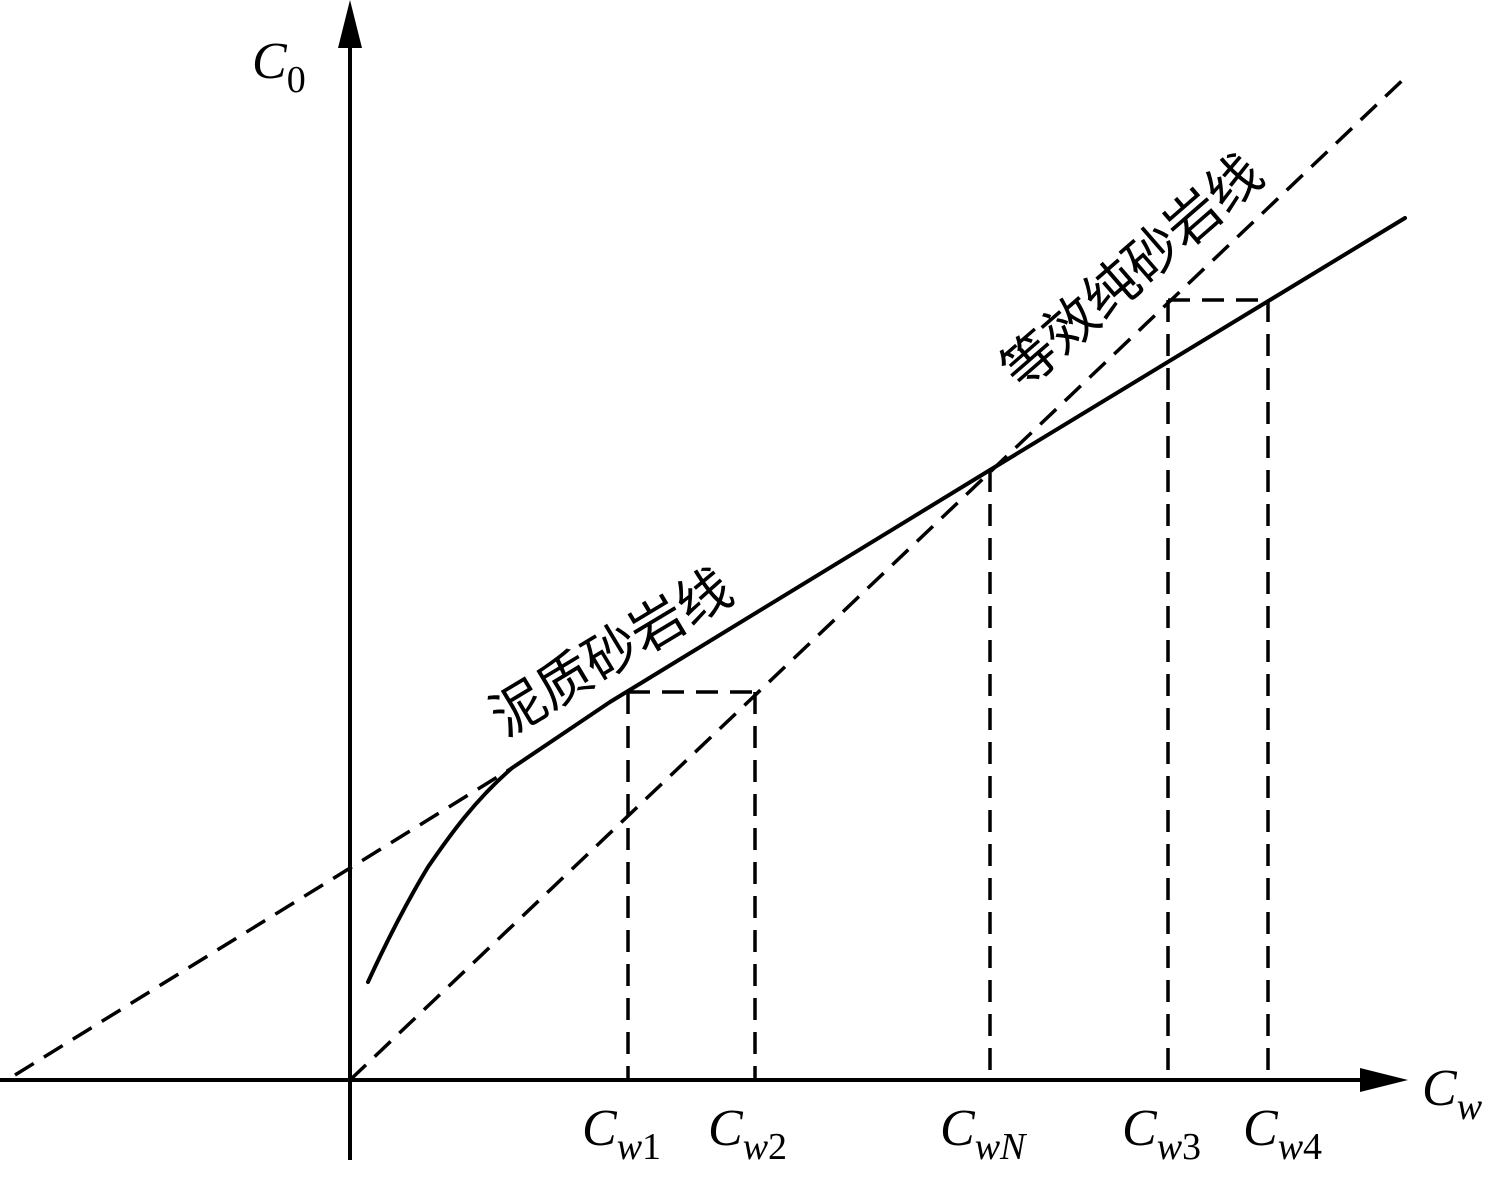  Describe the element at coordinates (611, 652) in the screenshot. I see `shaly-sand-line-label: 泥质砂岩线` at that location.